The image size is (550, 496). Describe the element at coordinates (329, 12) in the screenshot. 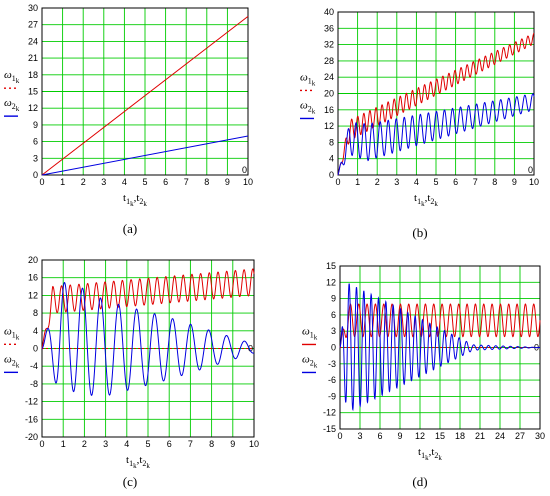

I see `y-tick-label: 40` at that location.